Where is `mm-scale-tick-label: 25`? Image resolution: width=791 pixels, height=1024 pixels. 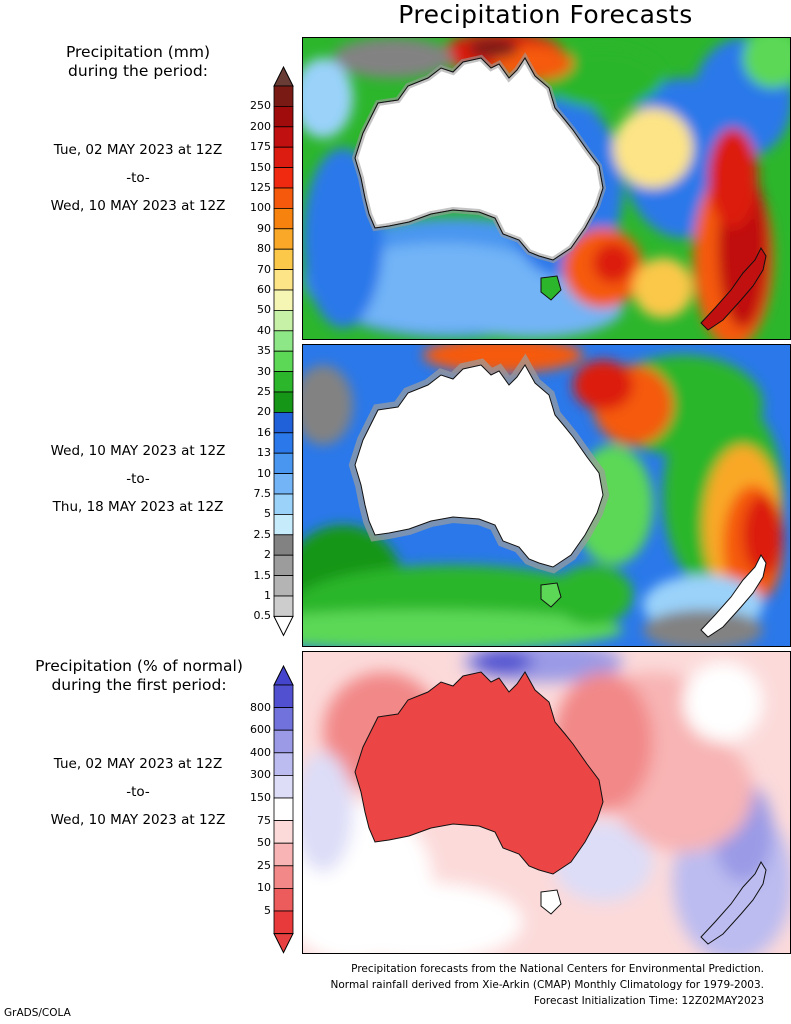 mm-scale-tick-label: 25 is located at coordinates (264, 391).